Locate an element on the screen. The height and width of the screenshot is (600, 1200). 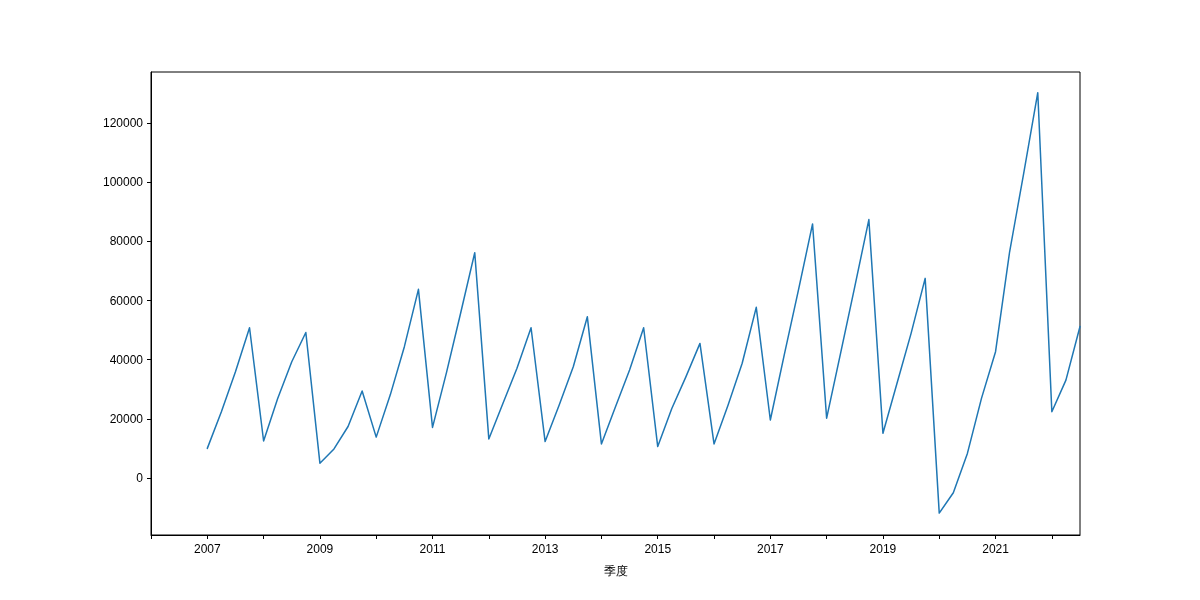
y-tick-label: 120000 is located at coordinates (123, 123).